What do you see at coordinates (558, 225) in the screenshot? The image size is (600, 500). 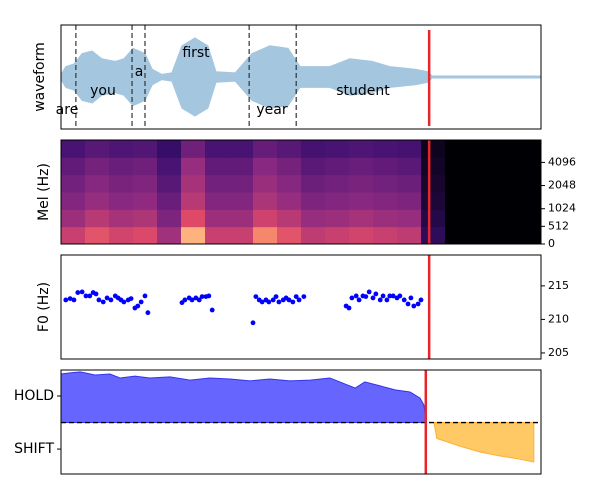 I see `y-tick-label: 512` at bounding box center [558, 225].